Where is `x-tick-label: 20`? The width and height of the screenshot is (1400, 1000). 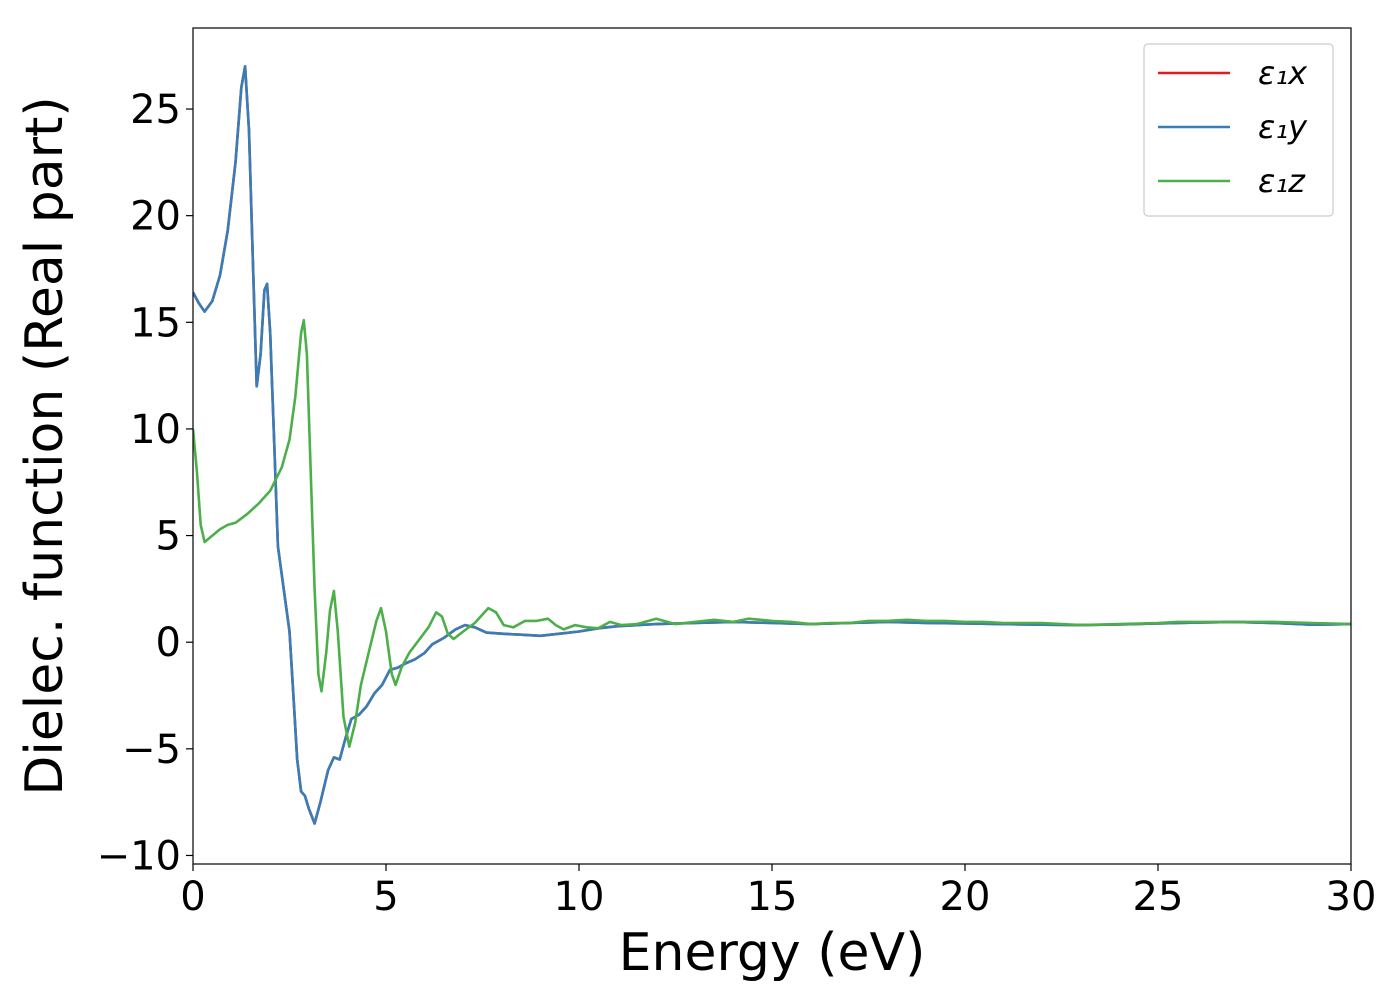
x-tick-label: 20 is located at coordinates (965, 897).